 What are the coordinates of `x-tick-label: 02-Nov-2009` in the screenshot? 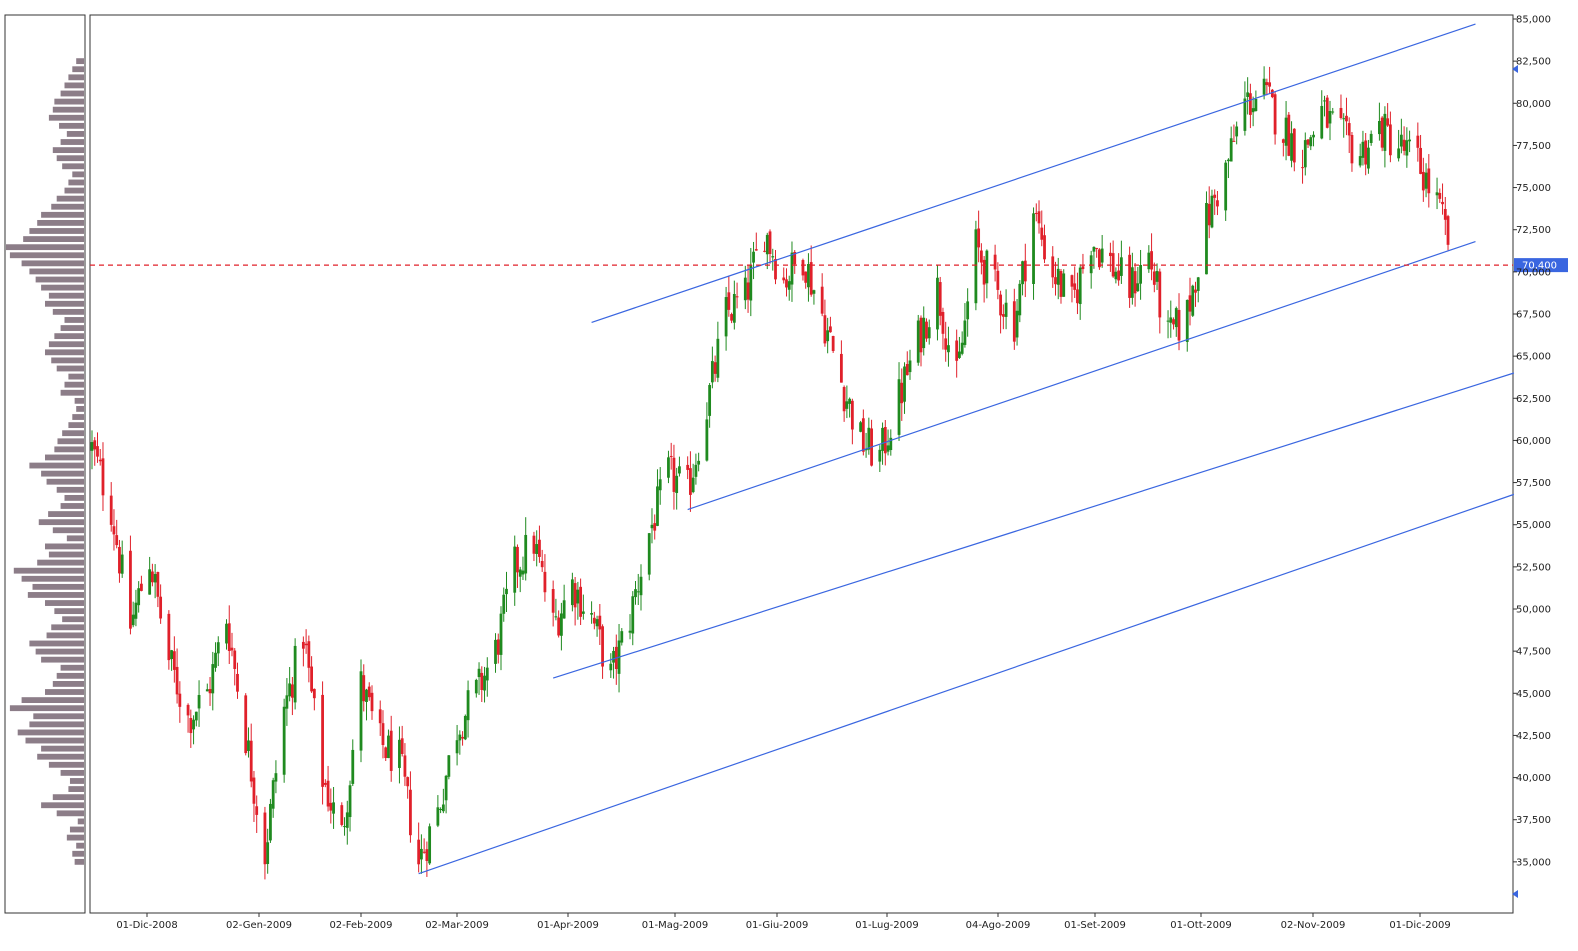 It's located at (1313, 925).